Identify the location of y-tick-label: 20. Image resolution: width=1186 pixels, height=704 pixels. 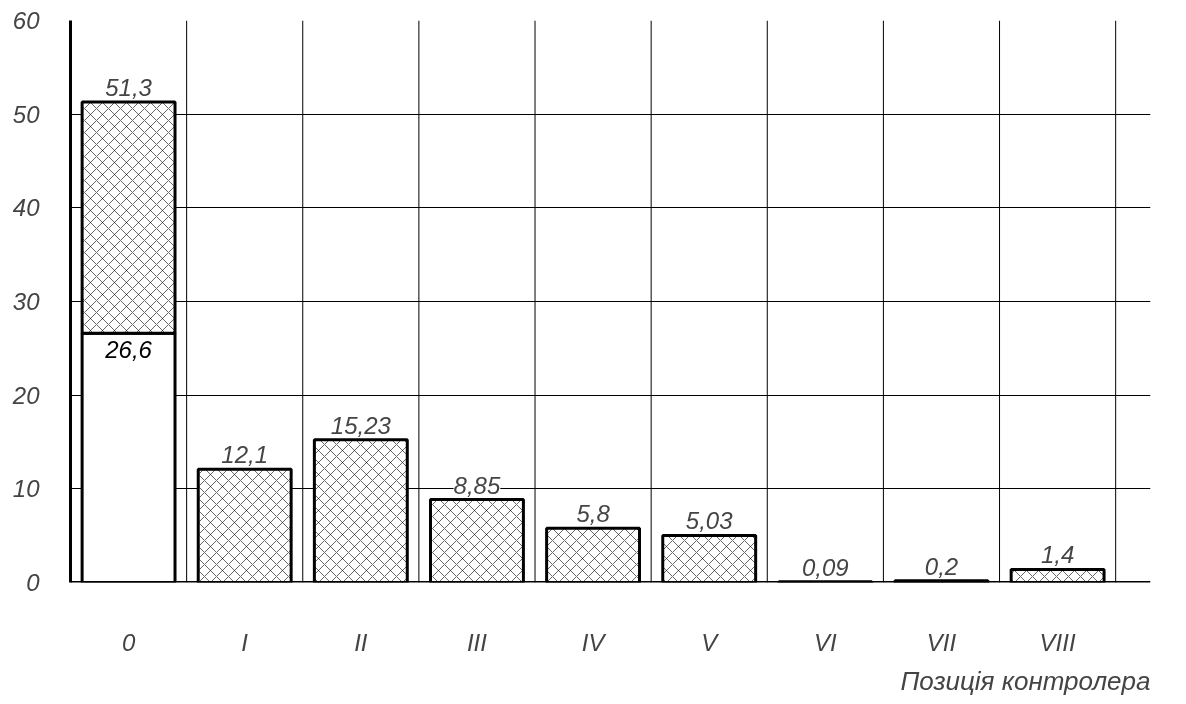
(26, 395).